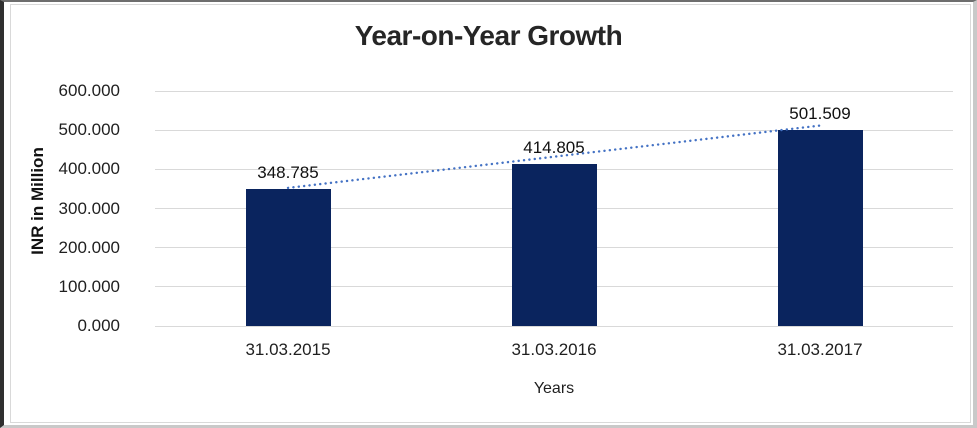  I want to click on x-axis-tick-label: 31.03.2016, so click(554, 349).